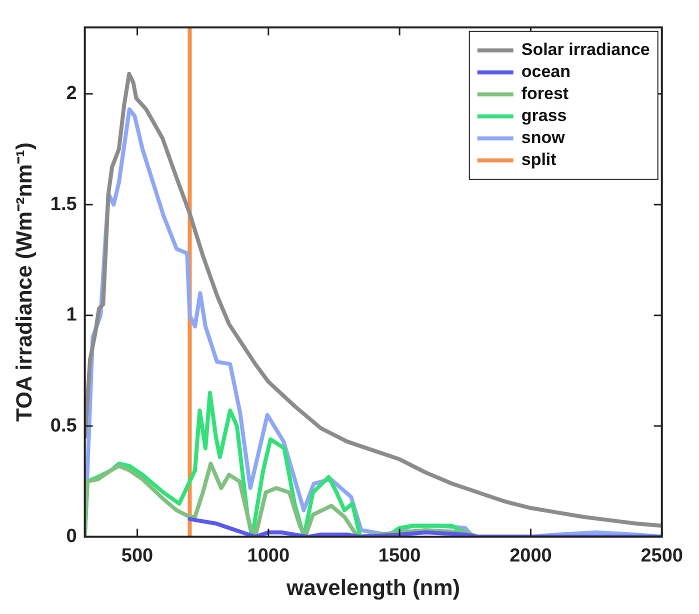 Image resolution: width=699 pixels, height=614 pixels. I want to click on y-tick-label: 0.5, so click(64, 425).